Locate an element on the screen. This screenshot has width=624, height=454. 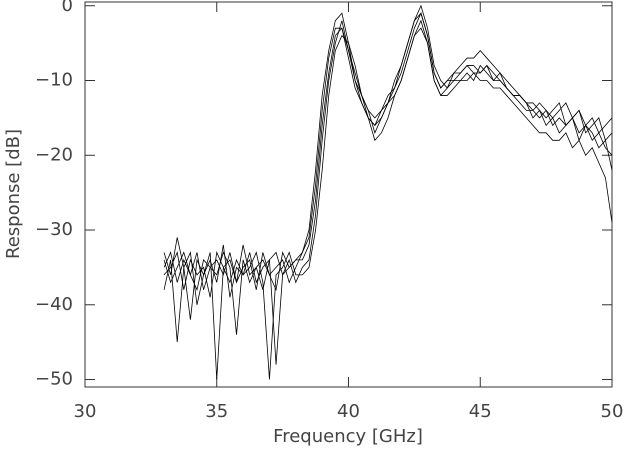
y-tick-label: −10 is located at coordinates (54, 79).